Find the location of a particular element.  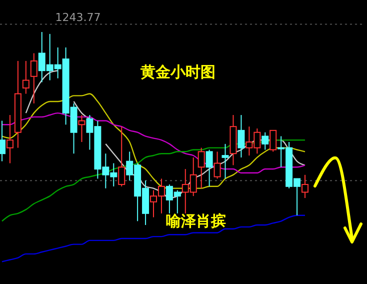

text: 1243.77 is located at coordinates (78, 17).